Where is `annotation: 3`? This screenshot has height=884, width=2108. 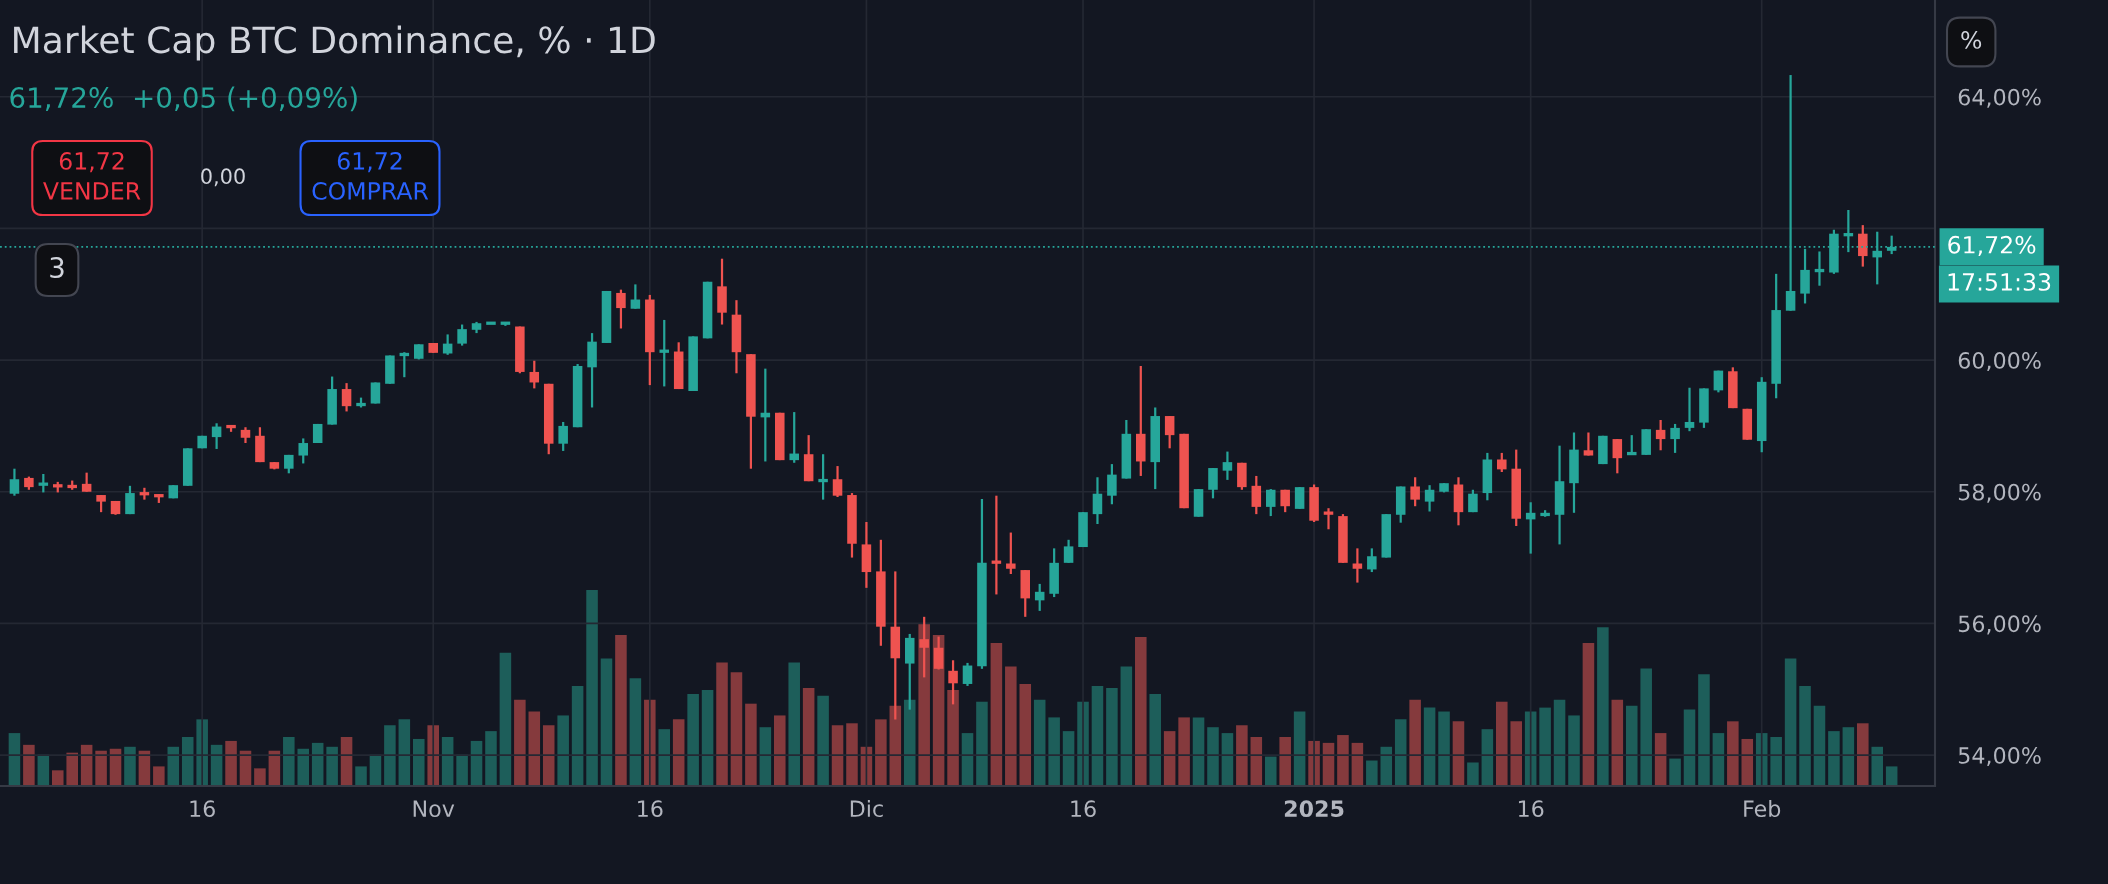
annotation: 3 is located at coordinates (57, 268).